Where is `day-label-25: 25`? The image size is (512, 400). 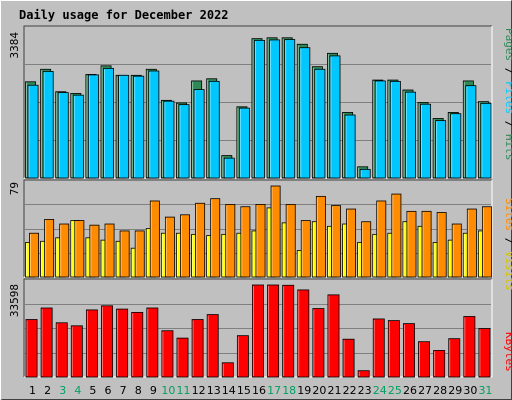 day-label-25: 25 is located at coordinates (395, 390).